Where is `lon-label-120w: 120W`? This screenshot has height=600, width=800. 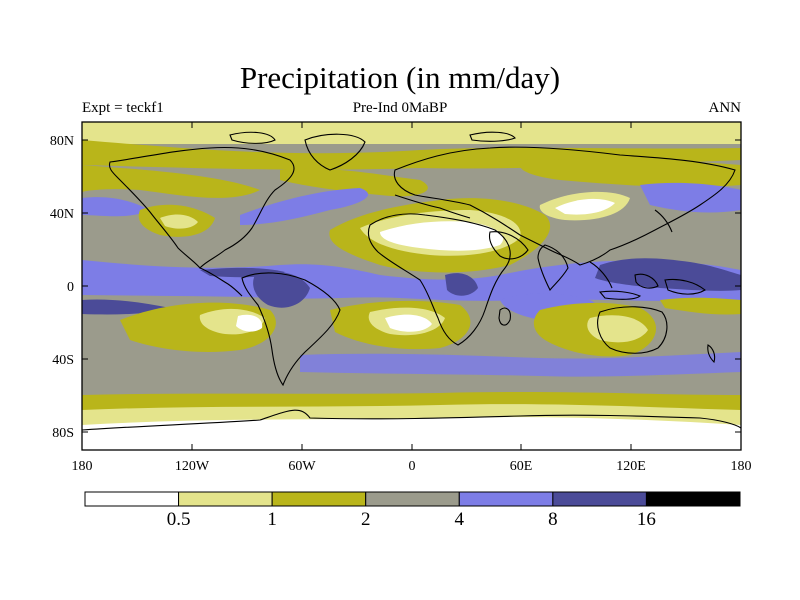
lon-label-120w: 120W is located at coordinates (192, 466).